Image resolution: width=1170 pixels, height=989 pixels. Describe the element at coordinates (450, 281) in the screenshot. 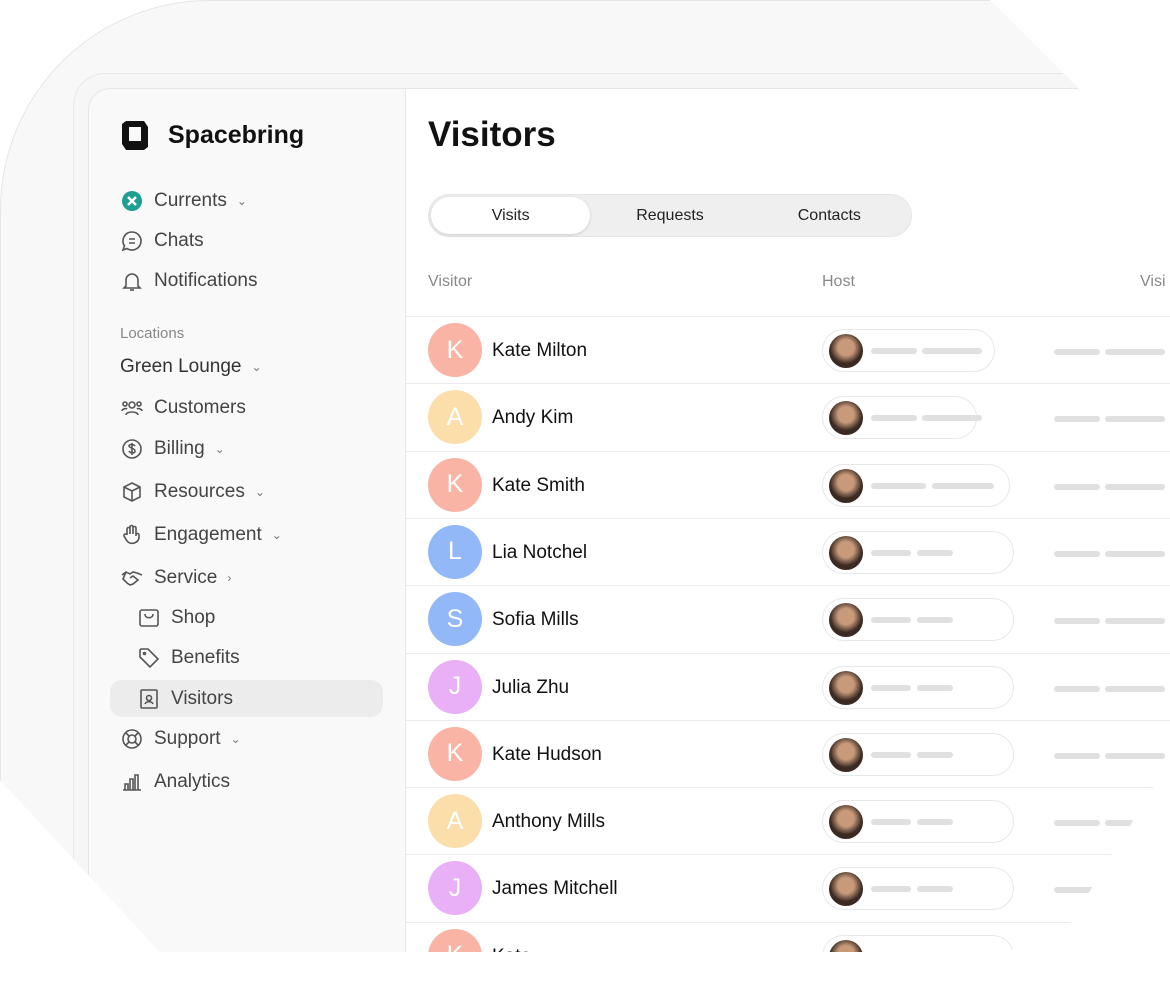

I see `column-header-visitor: Visitor` at that location.